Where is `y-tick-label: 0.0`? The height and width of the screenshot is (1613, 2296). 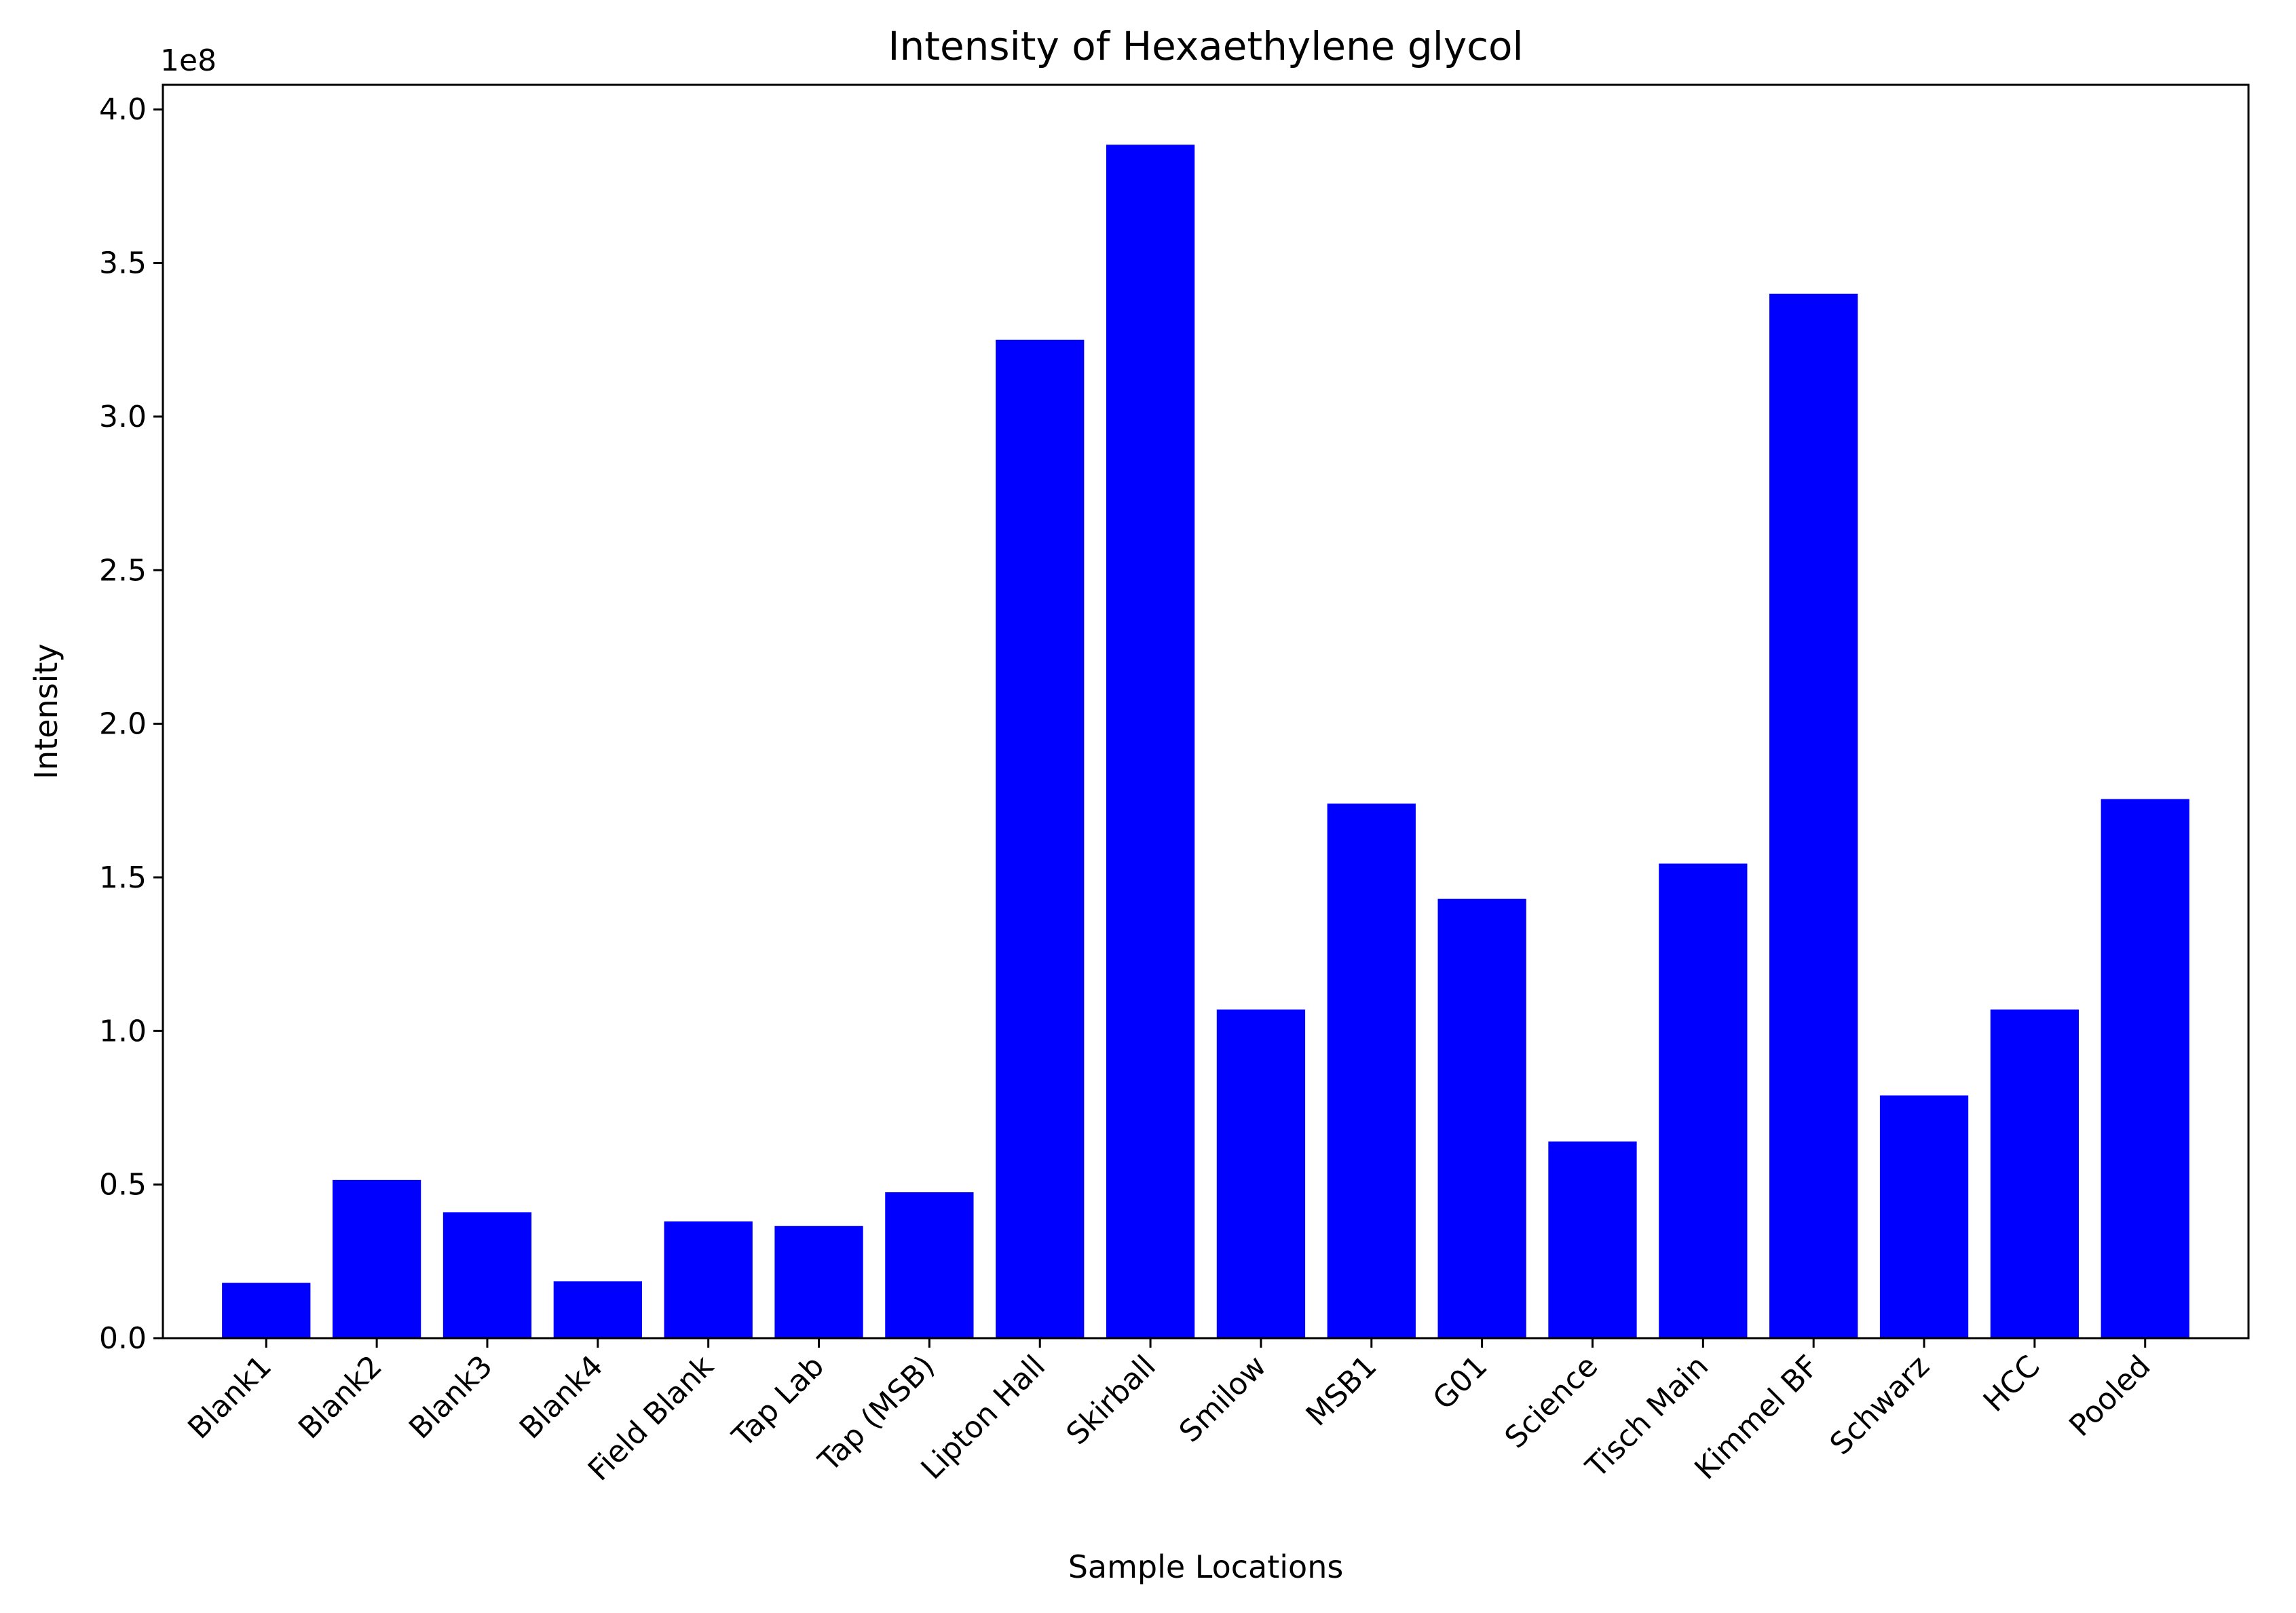 y-tick-label: 0.0 is located at coordinates (123, 1338).